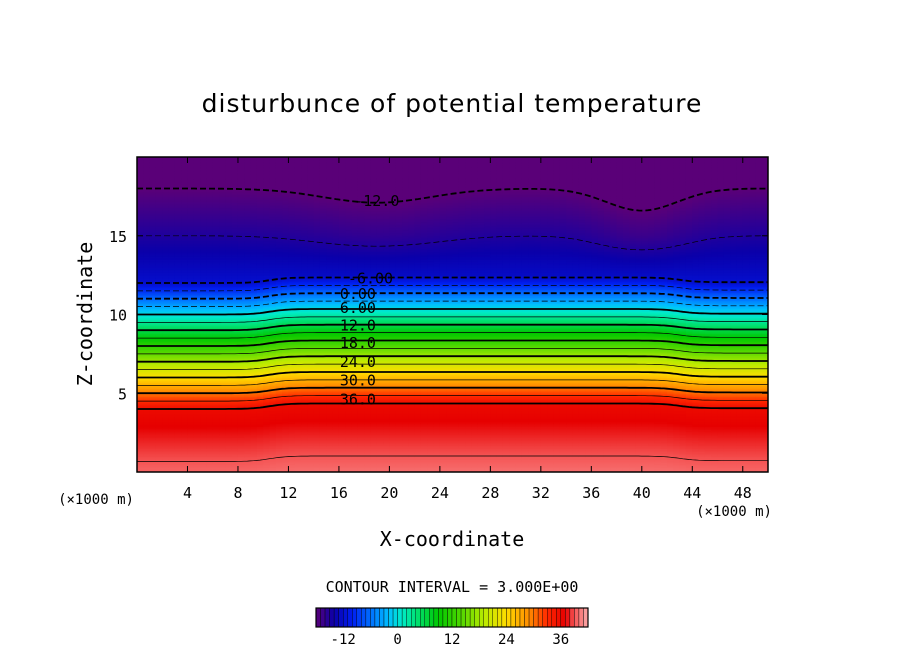  I want to click on colorbar-tick-label: 36, so click(560, 640).